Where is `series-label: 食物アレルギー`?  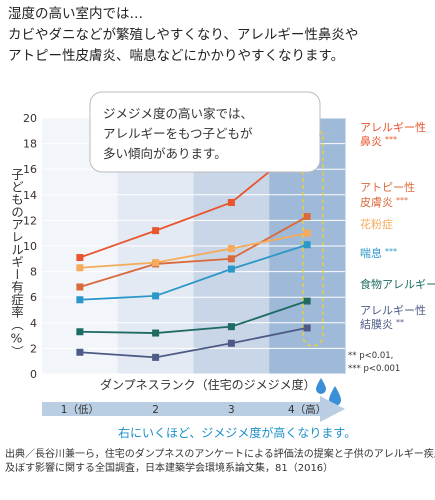 series-label: 食物アレルギー is located at coordinates (397, 284).